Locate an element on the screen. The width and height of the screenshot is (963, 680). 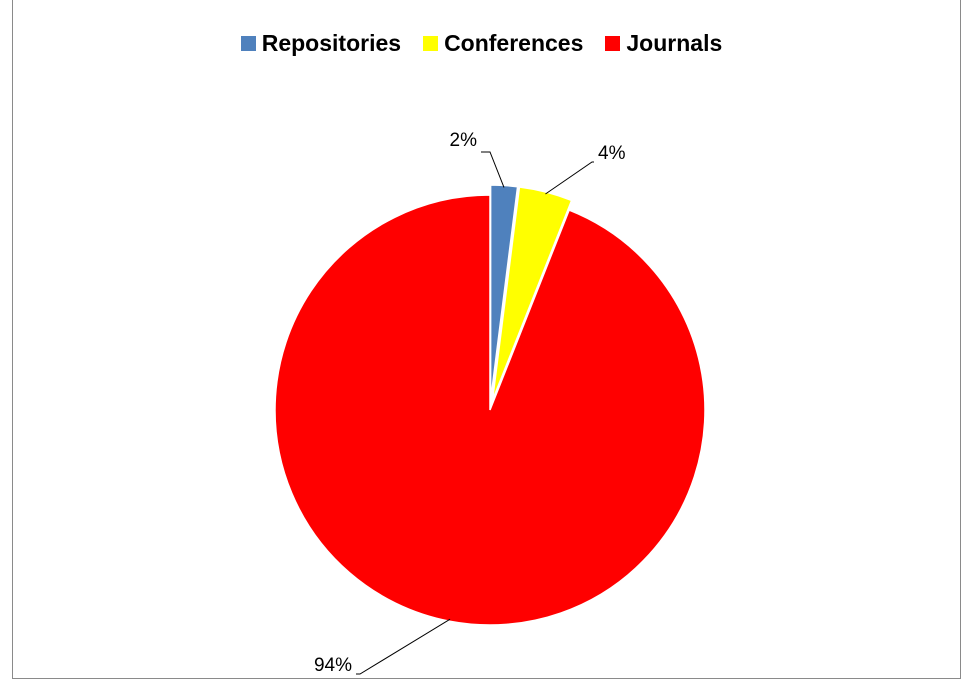
legend-label-conferences: Conferences is located at coordinates (514, 43).